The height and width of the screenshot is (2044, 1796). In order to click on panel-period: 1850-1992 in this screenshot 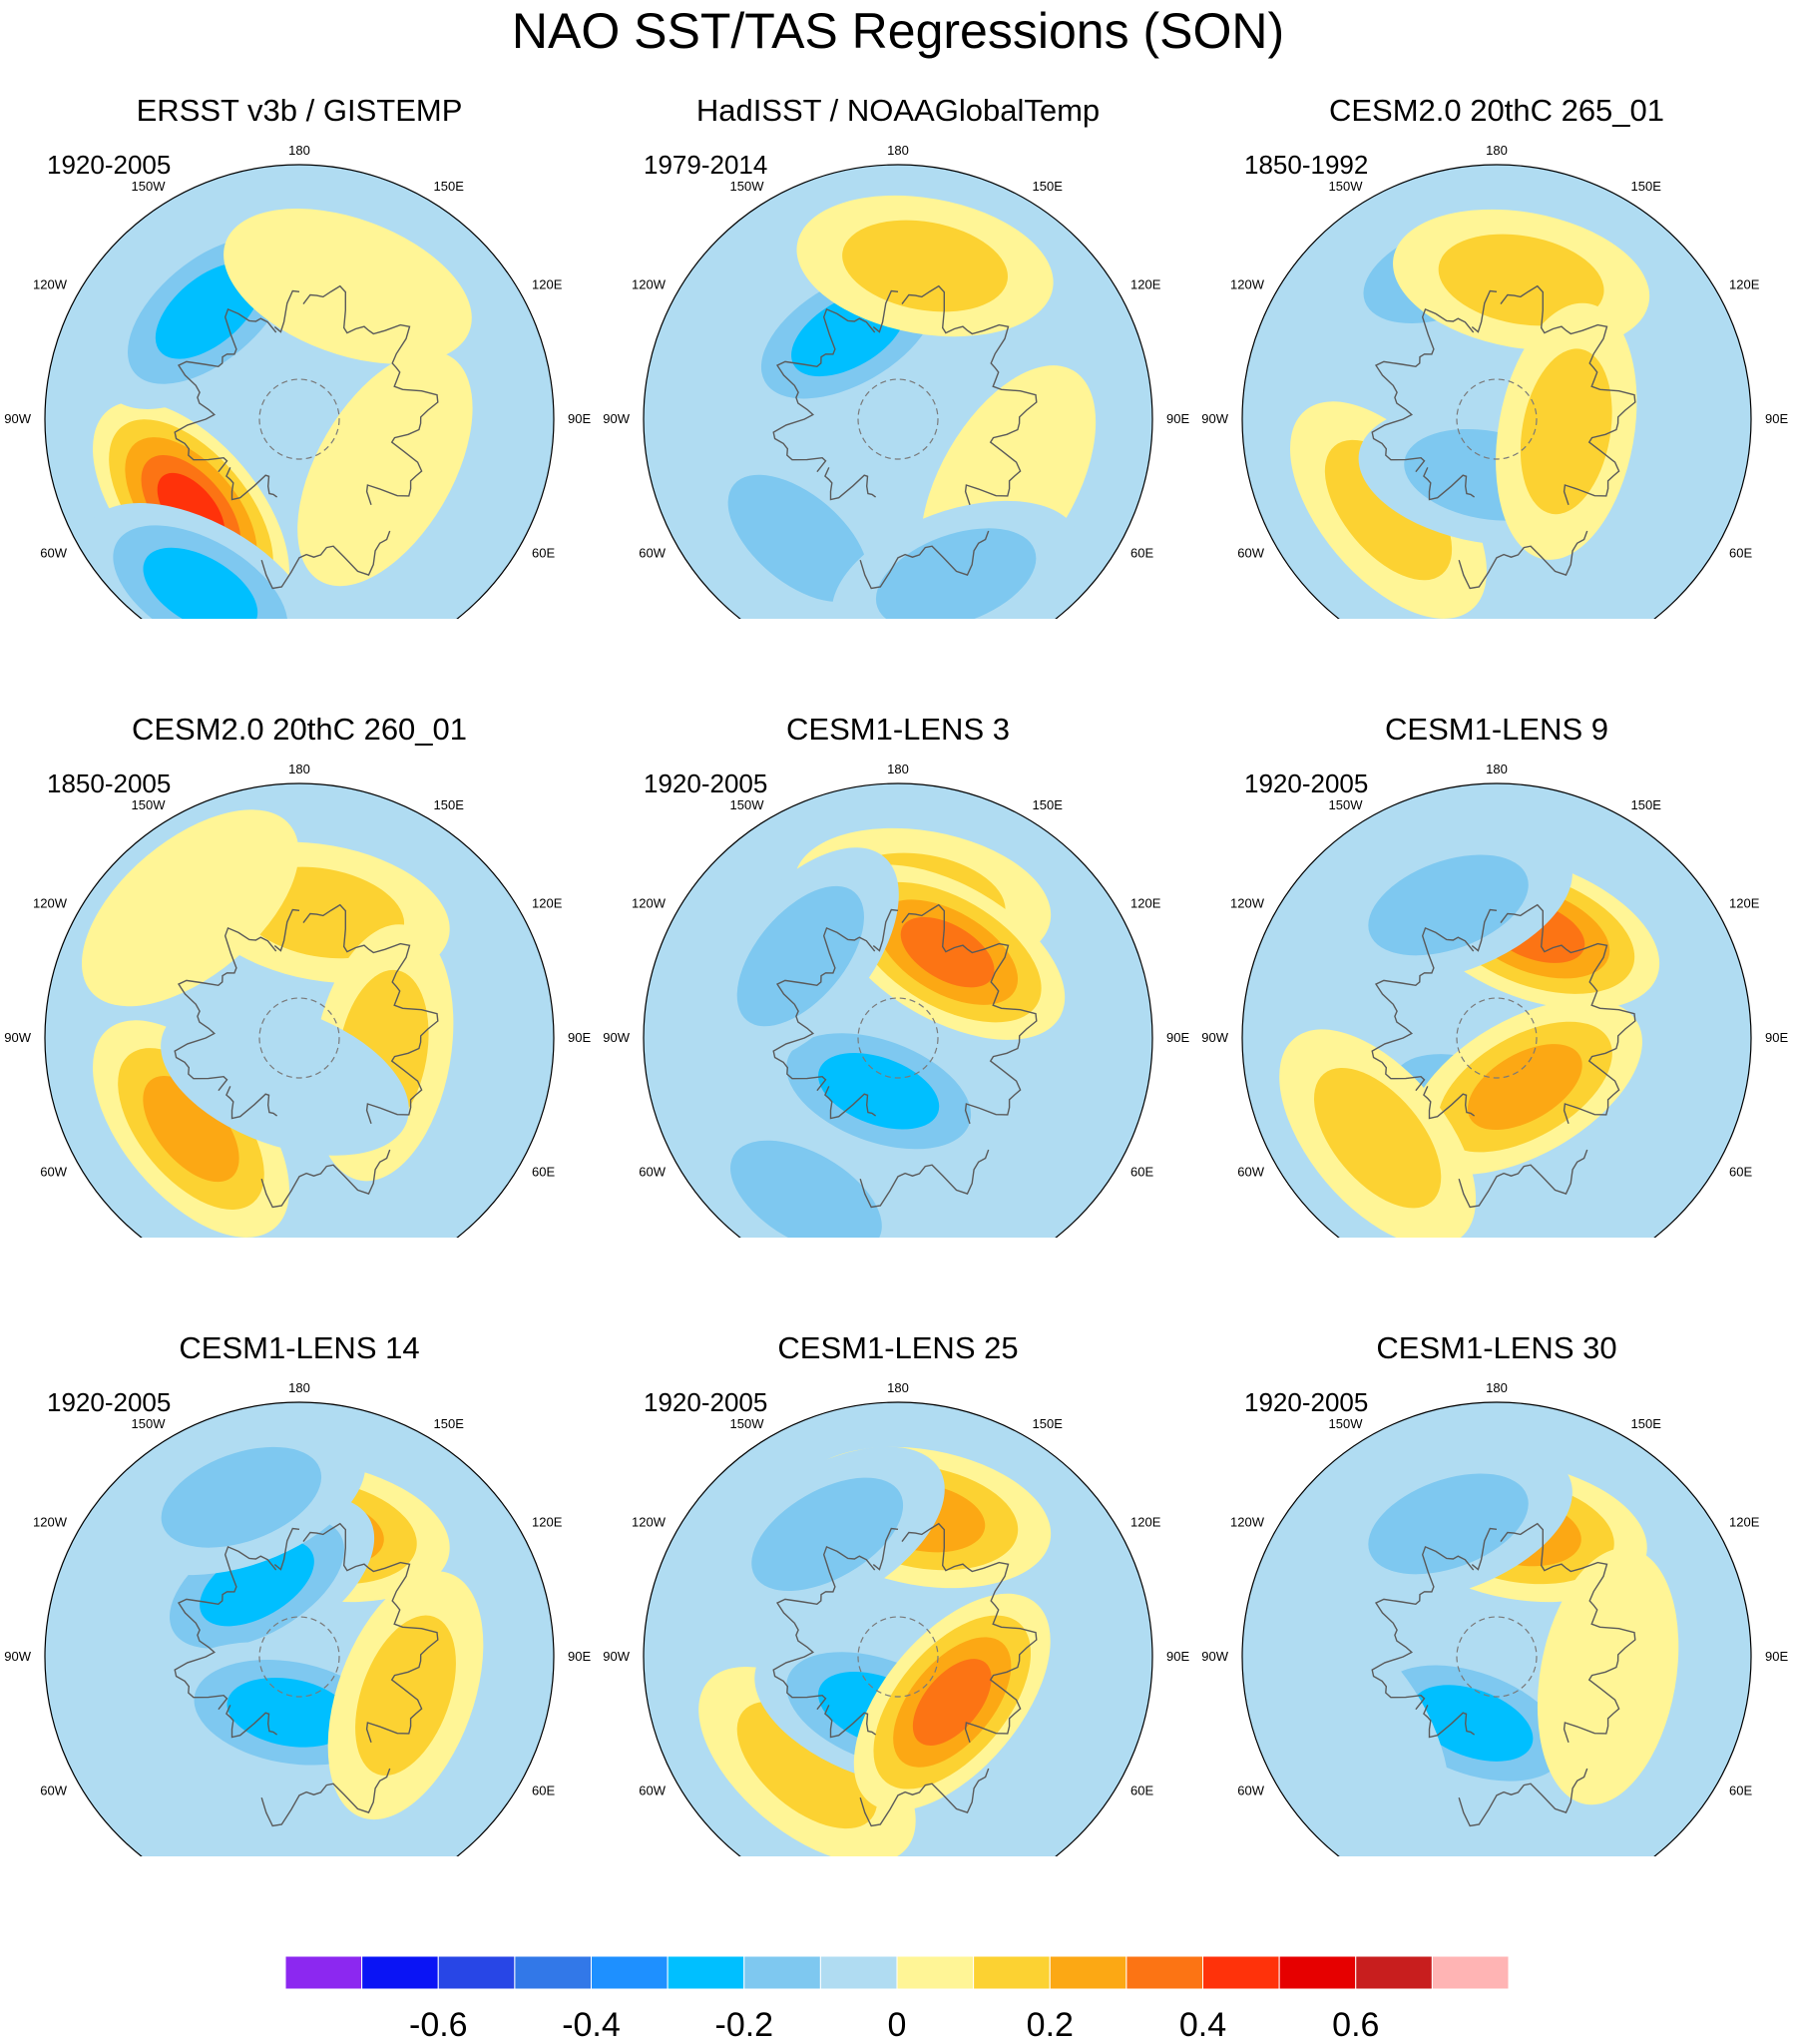, I will do `click(1306, 165)`.